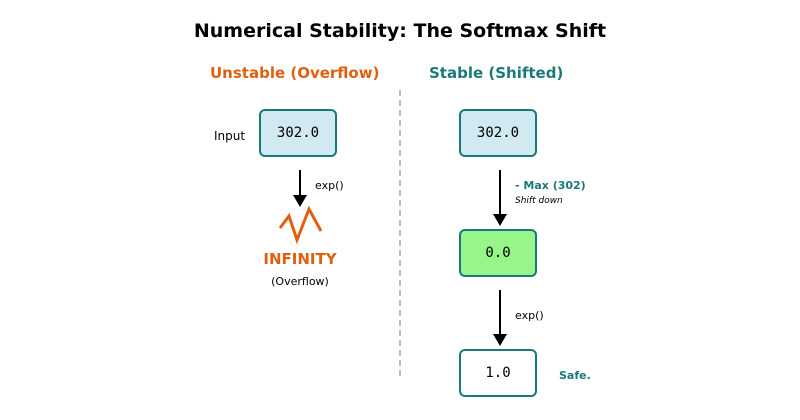 The height and width of the screenshot is (420, 800). What do you see at coordinates (295, 73) in the screenshot?
I see `unstable-heading: Unstable (Overflow)` at bounding box center [295, 73].